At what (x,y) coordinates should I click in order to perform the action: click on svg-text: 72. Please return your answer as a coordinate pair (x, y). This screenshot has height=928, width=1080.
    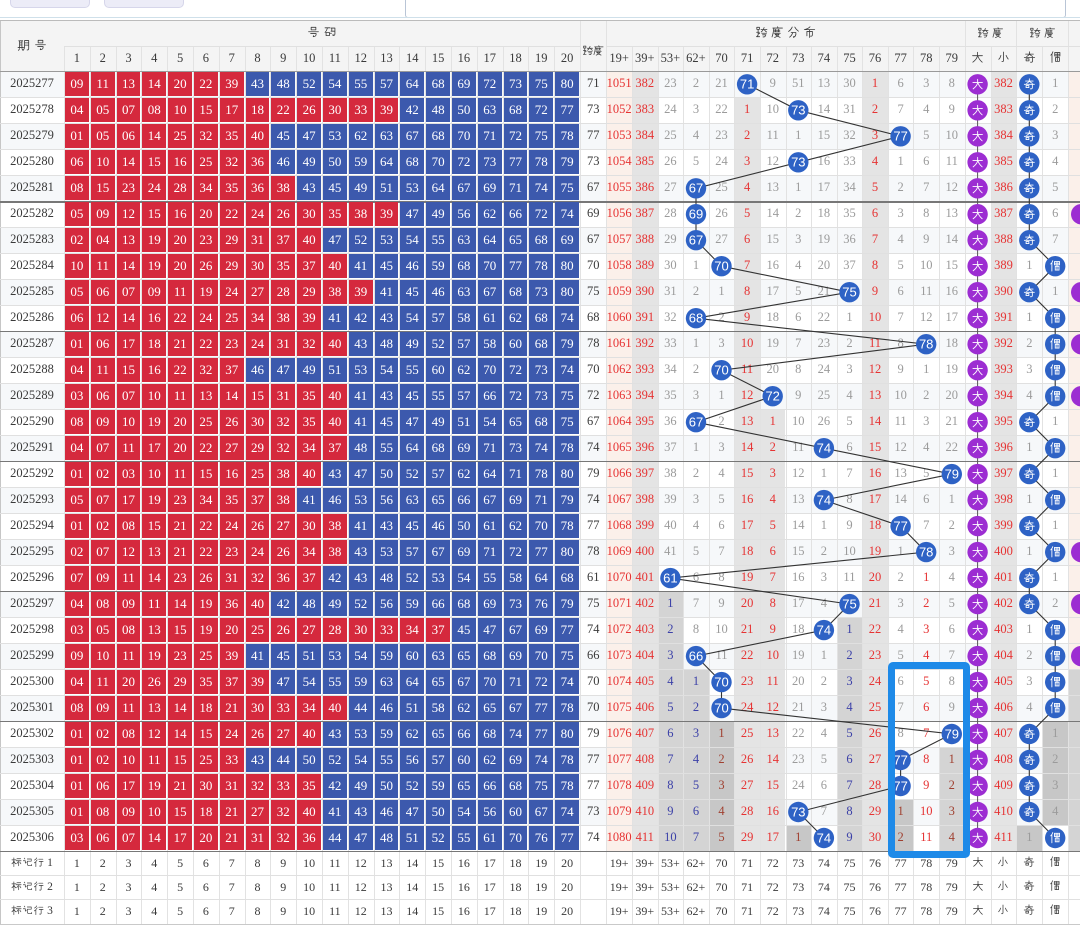
    Looking at the image, I should click on (772, 396).